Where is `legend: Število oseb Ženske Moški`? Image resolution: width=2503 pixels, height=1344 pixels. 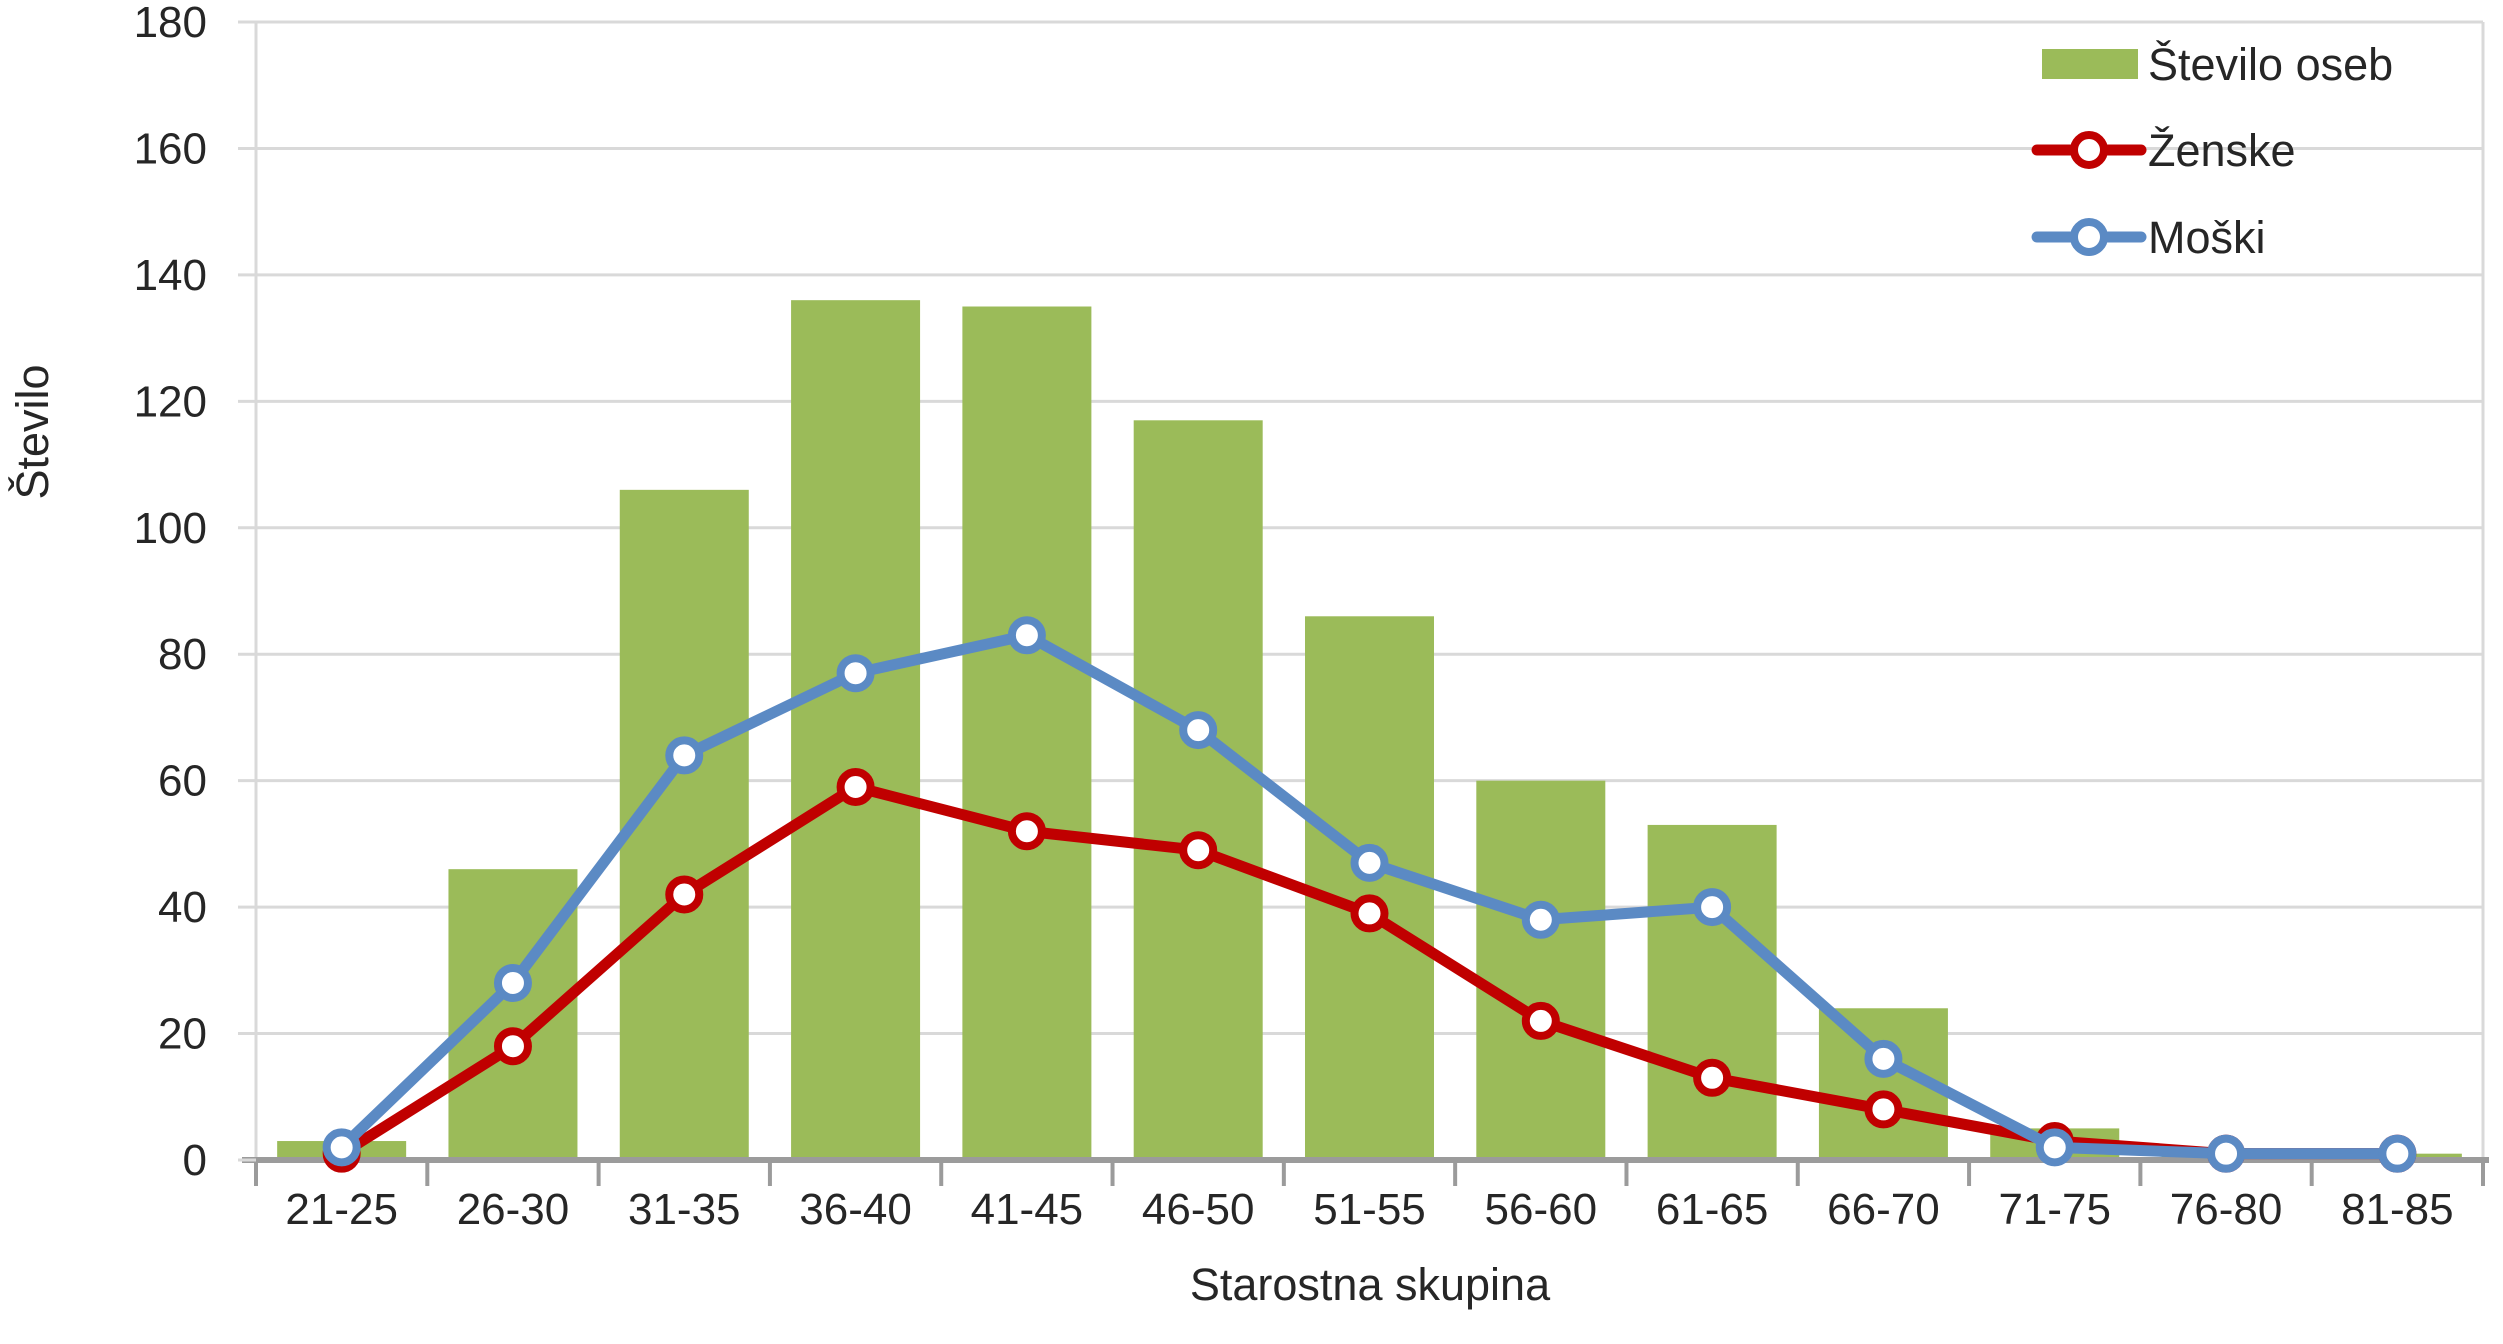
legend: Število oseb Ženske Moški is located at coordinates (2212, 151).